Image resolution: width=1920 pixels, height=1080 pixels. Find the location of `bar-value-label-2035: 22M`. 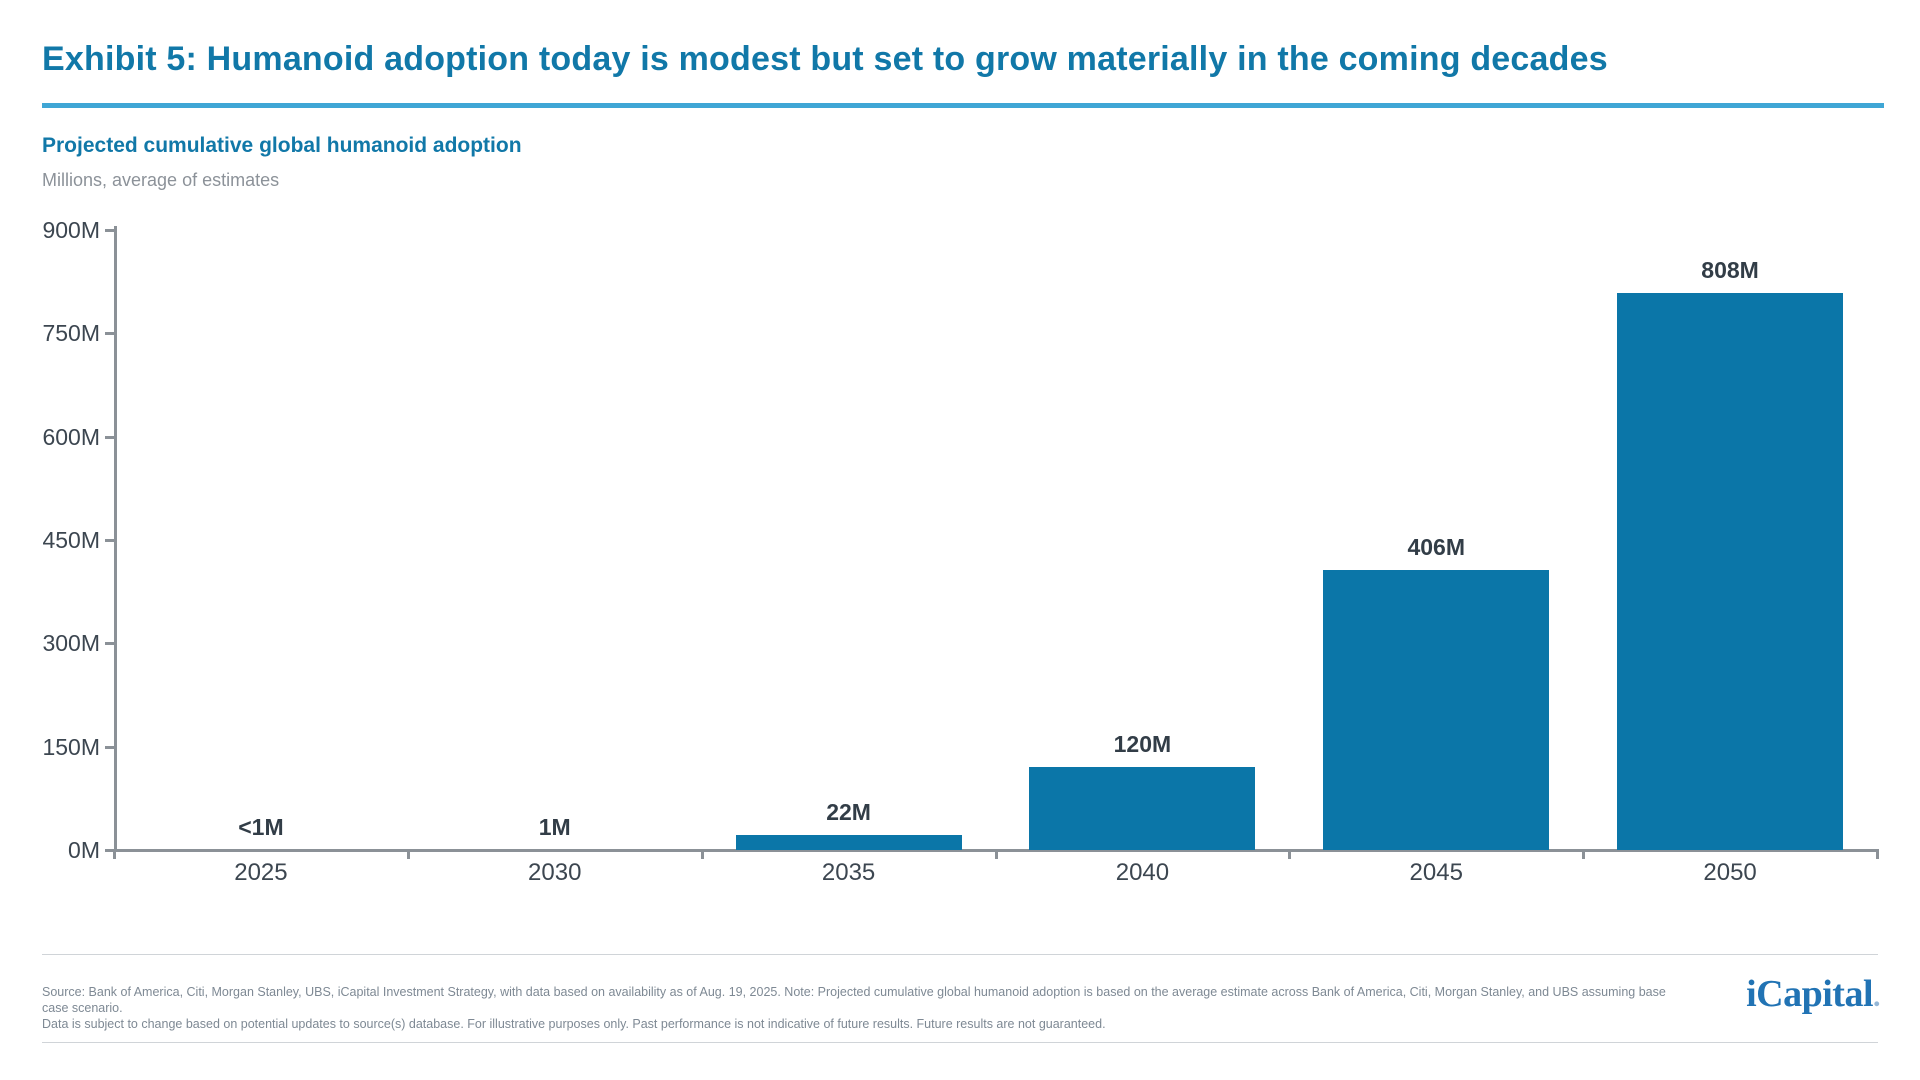

bar-value-label-2035: 22M is located at coordinates (848, 811).